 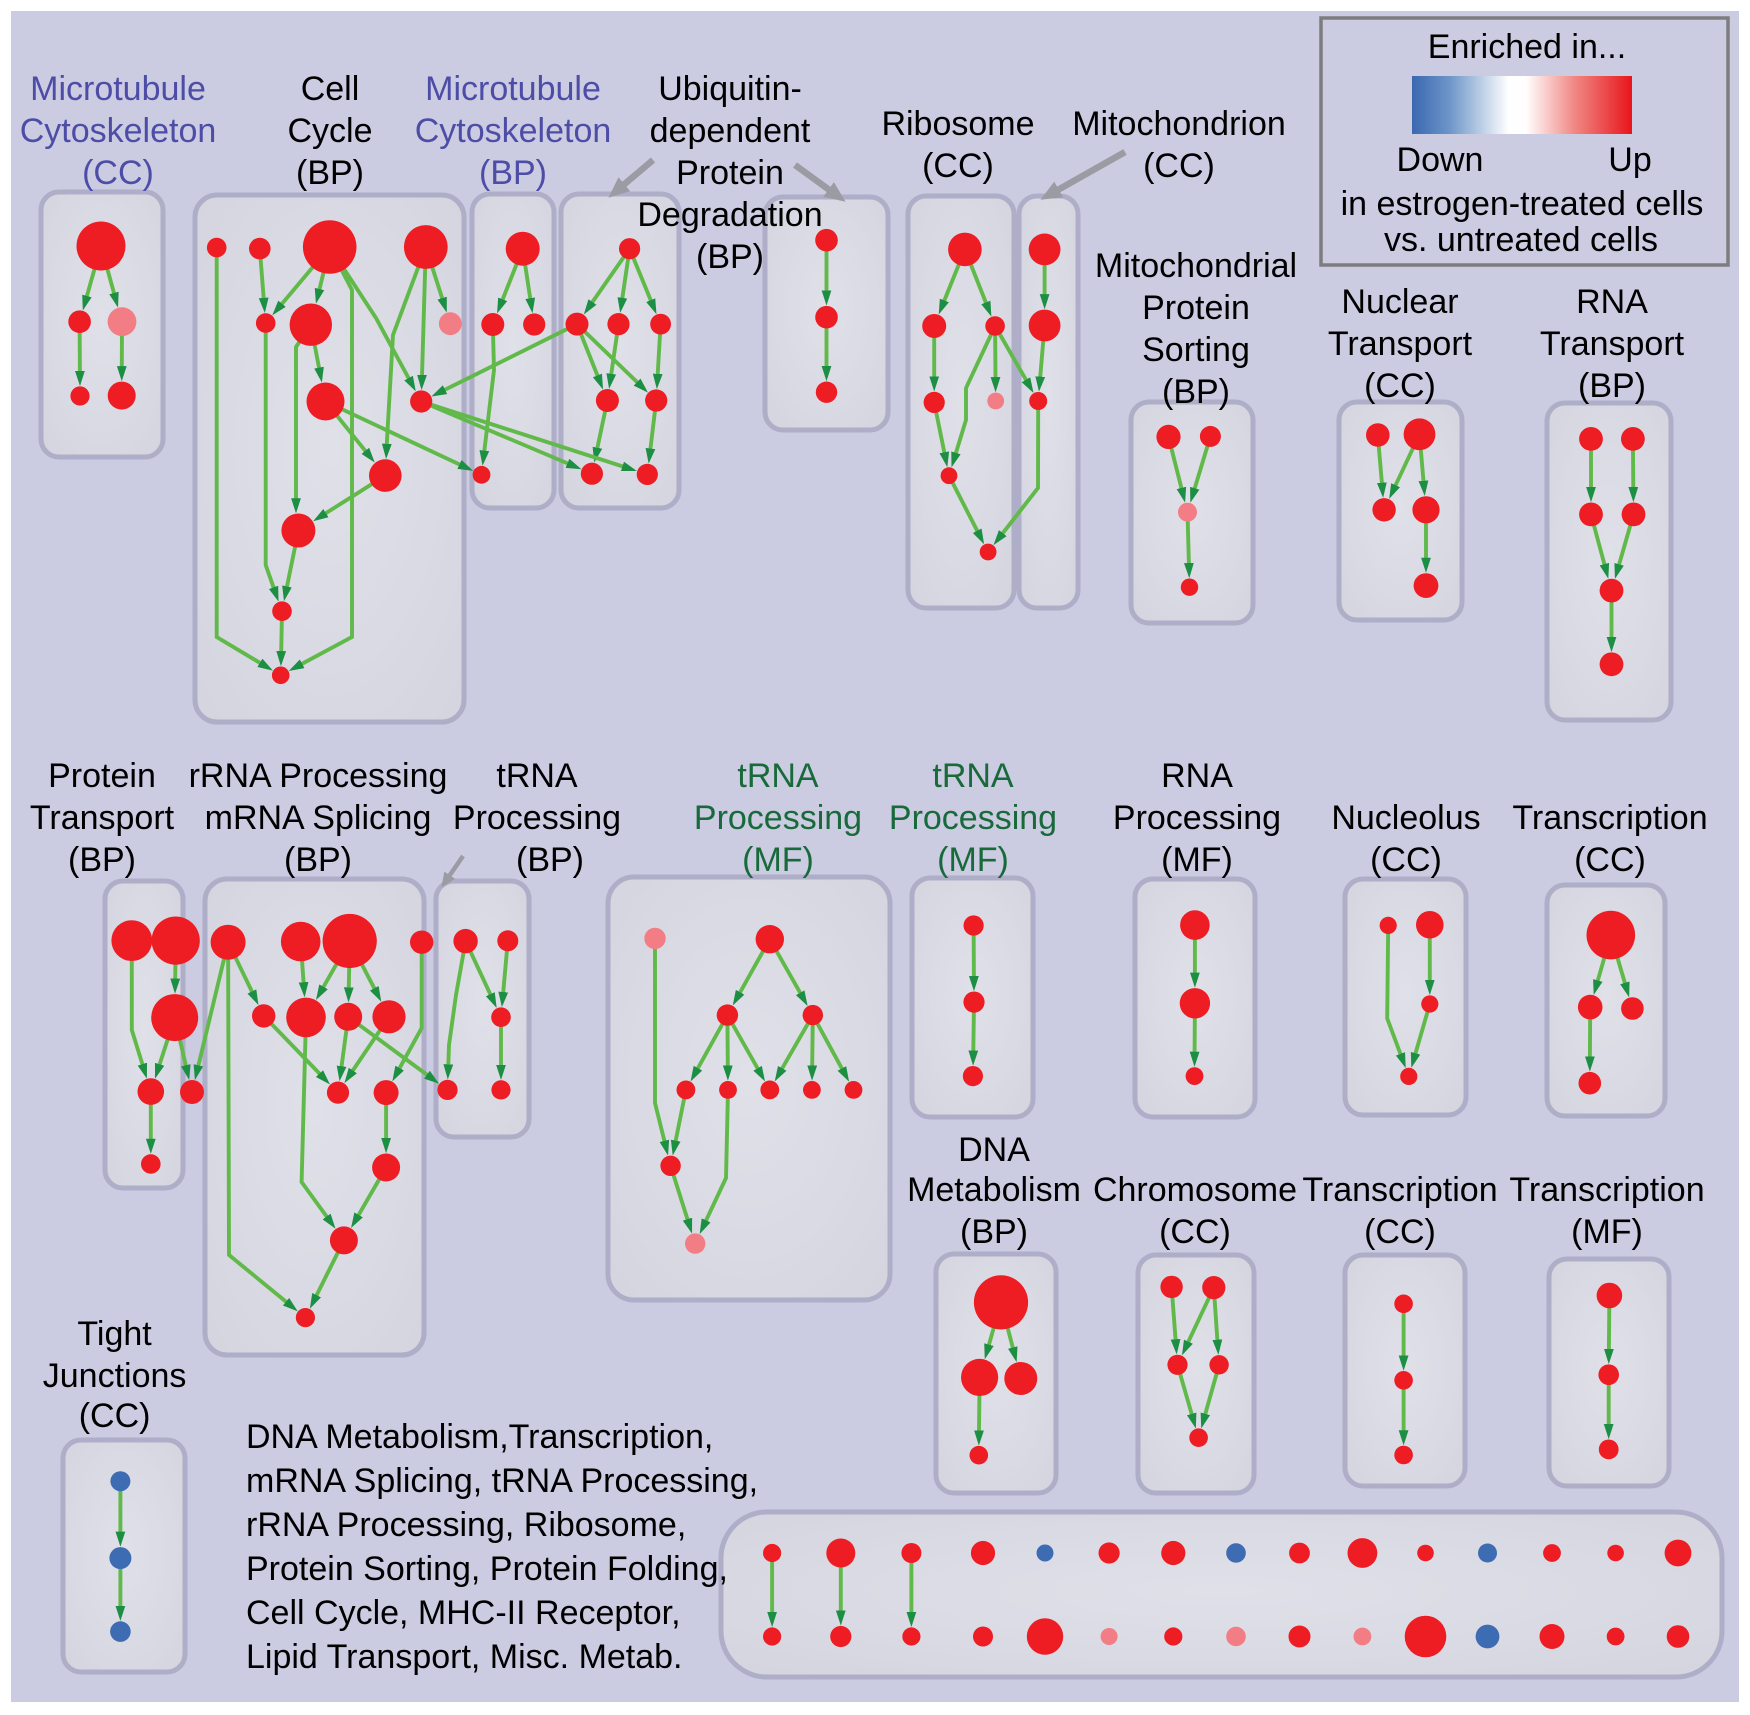 I want to click on svg-text: in estrogen-treated cells, so click(x=1522, y=204).